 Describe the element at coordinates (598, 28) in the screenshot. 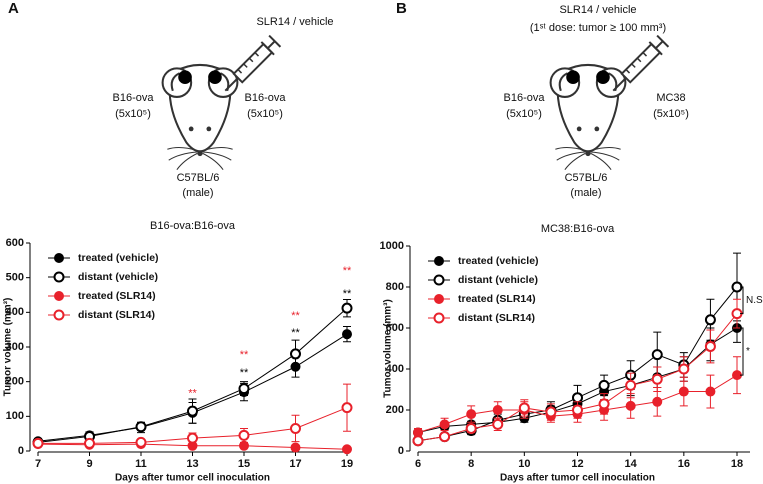

I see `injection-note: (1ˢᵗ dose: tumor ≥ 100 mm³)` at that location.